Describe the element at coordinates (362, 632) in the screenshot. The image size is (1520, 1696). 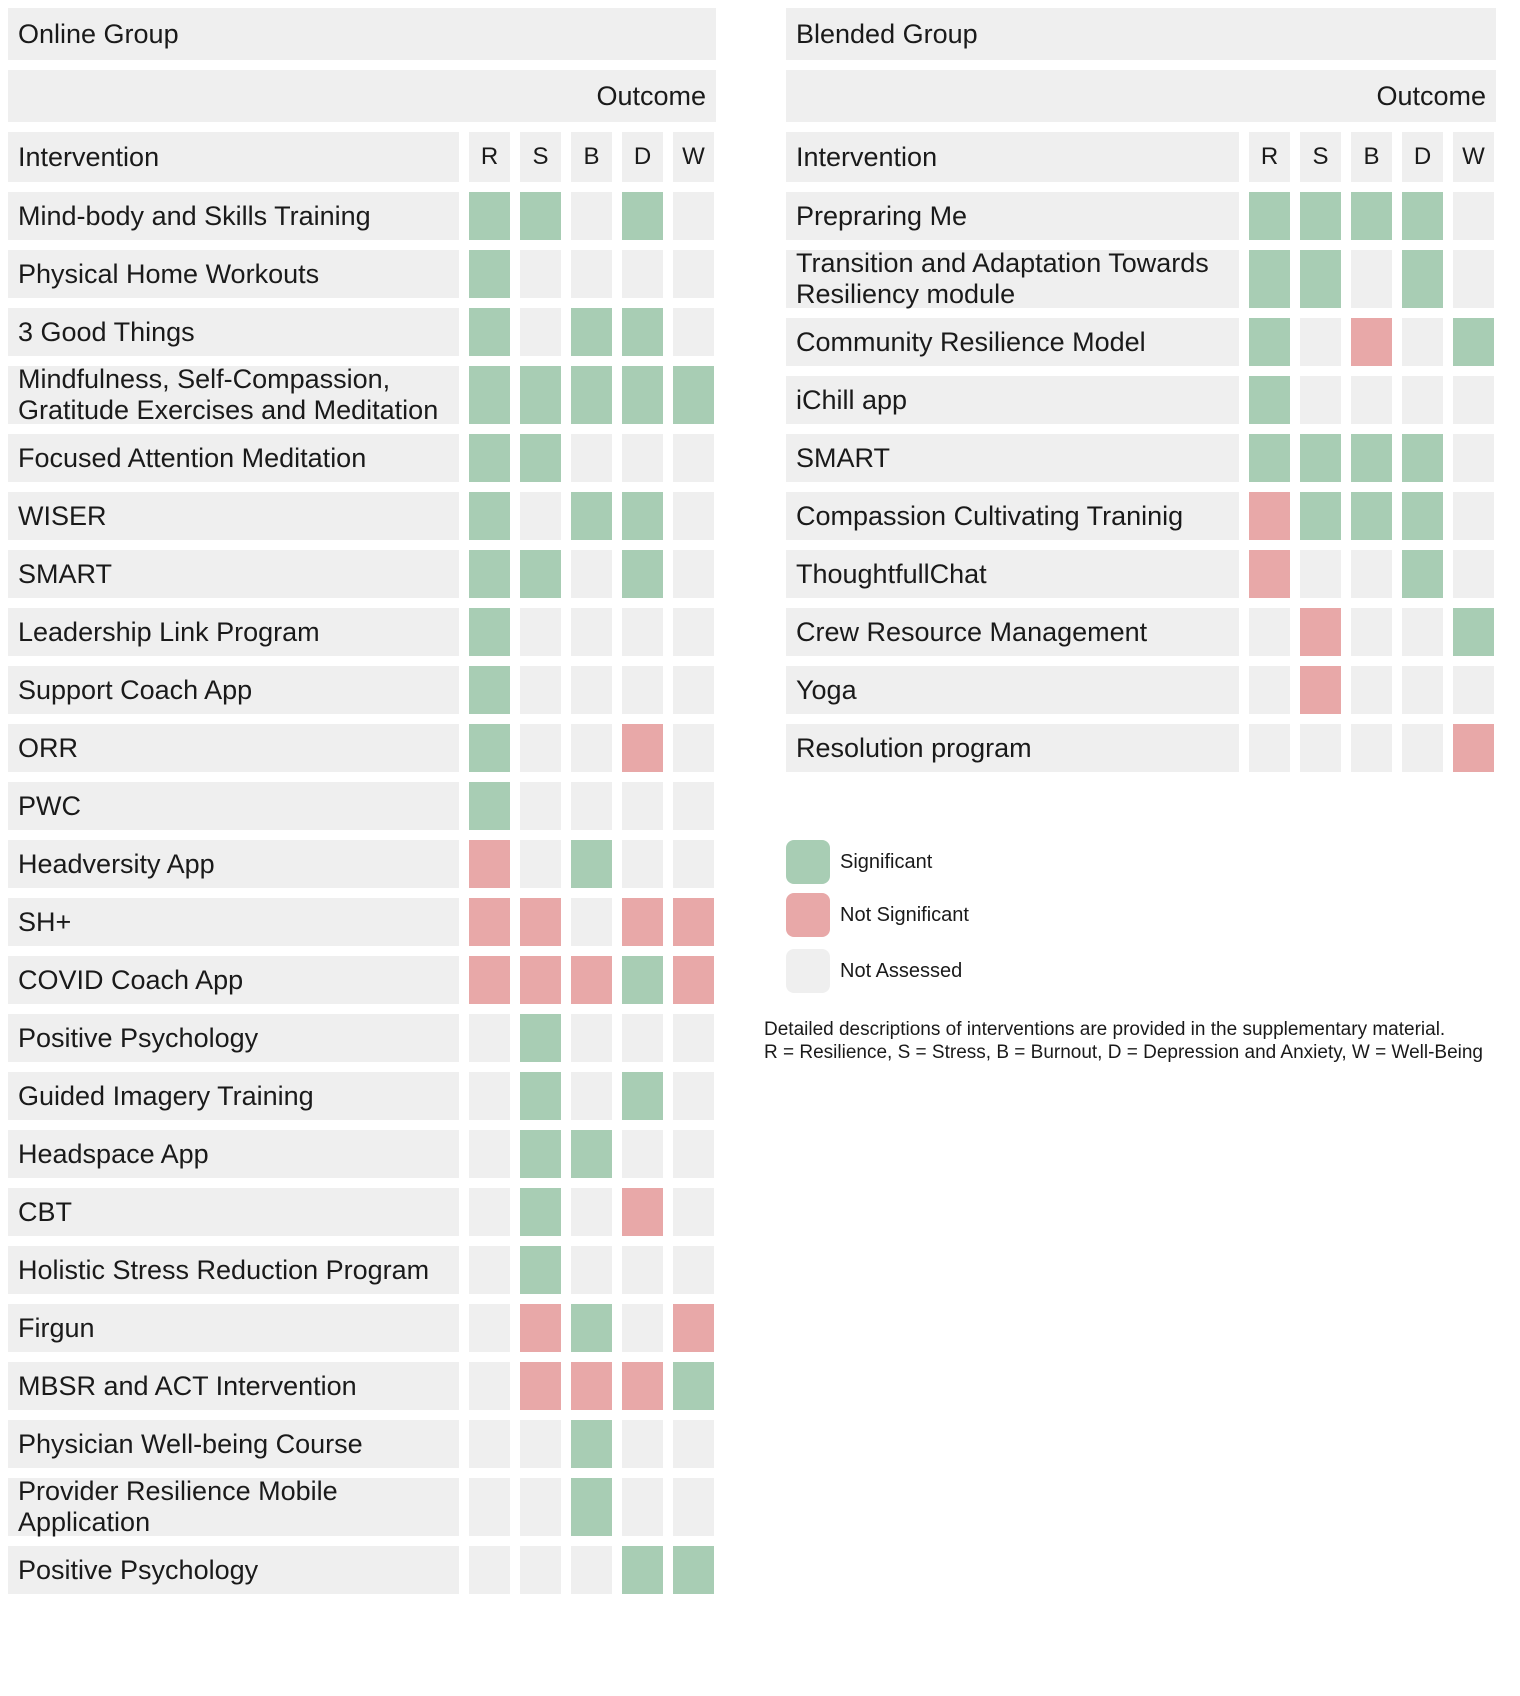
I see `table-row: Leadership Link Program` at that location.